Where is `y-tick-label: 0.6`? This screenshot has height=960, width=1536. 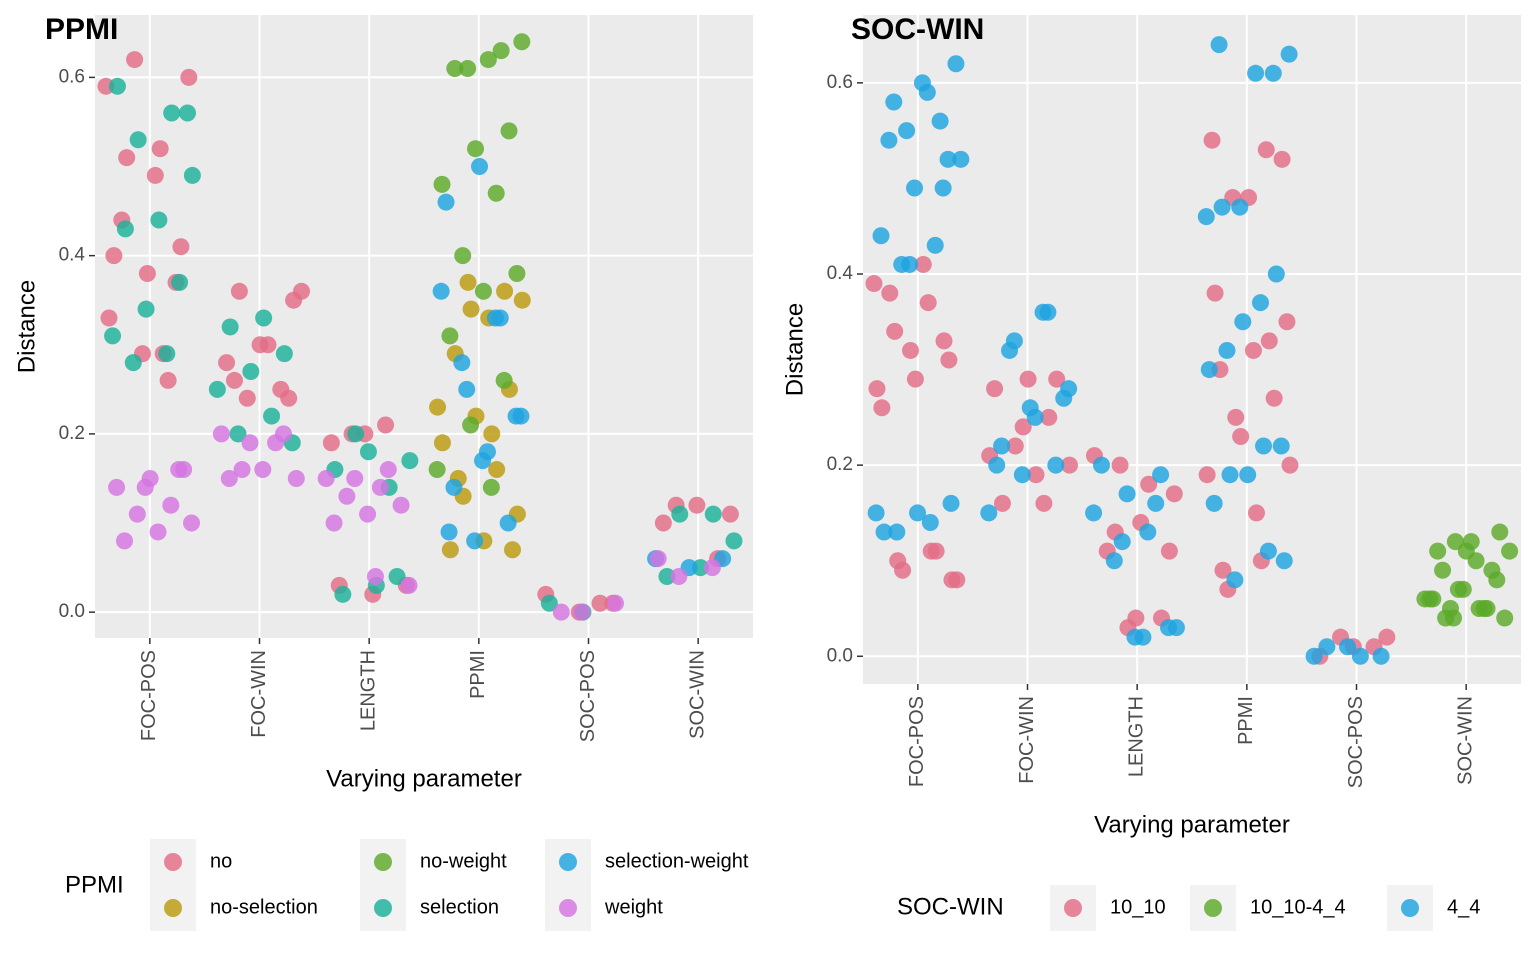 y-tick-label: 0.6 is located at coordinates (72, 76).